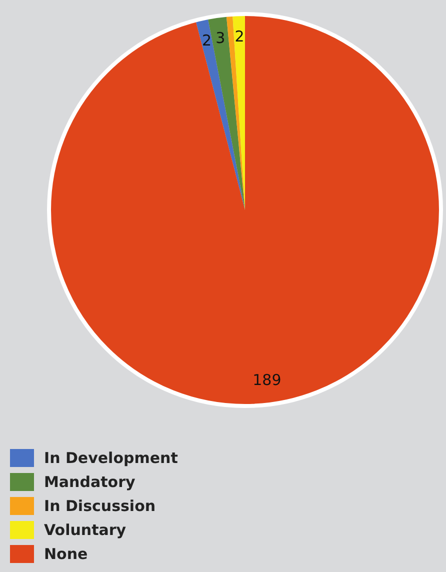 The height and width of the screenshot is (572, 446). What do you see at coordinates (111, 458) in the screenshot?
I see `legend-label: In Development` at bounding box center [111, 458].